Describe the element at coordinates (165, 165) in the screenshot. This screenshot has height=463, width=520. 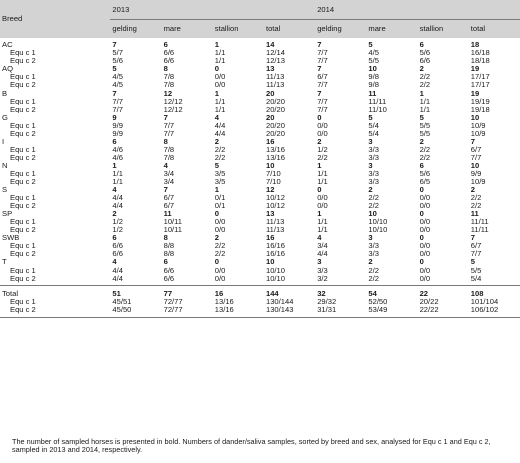
I see `table-cell: 4` at that location.